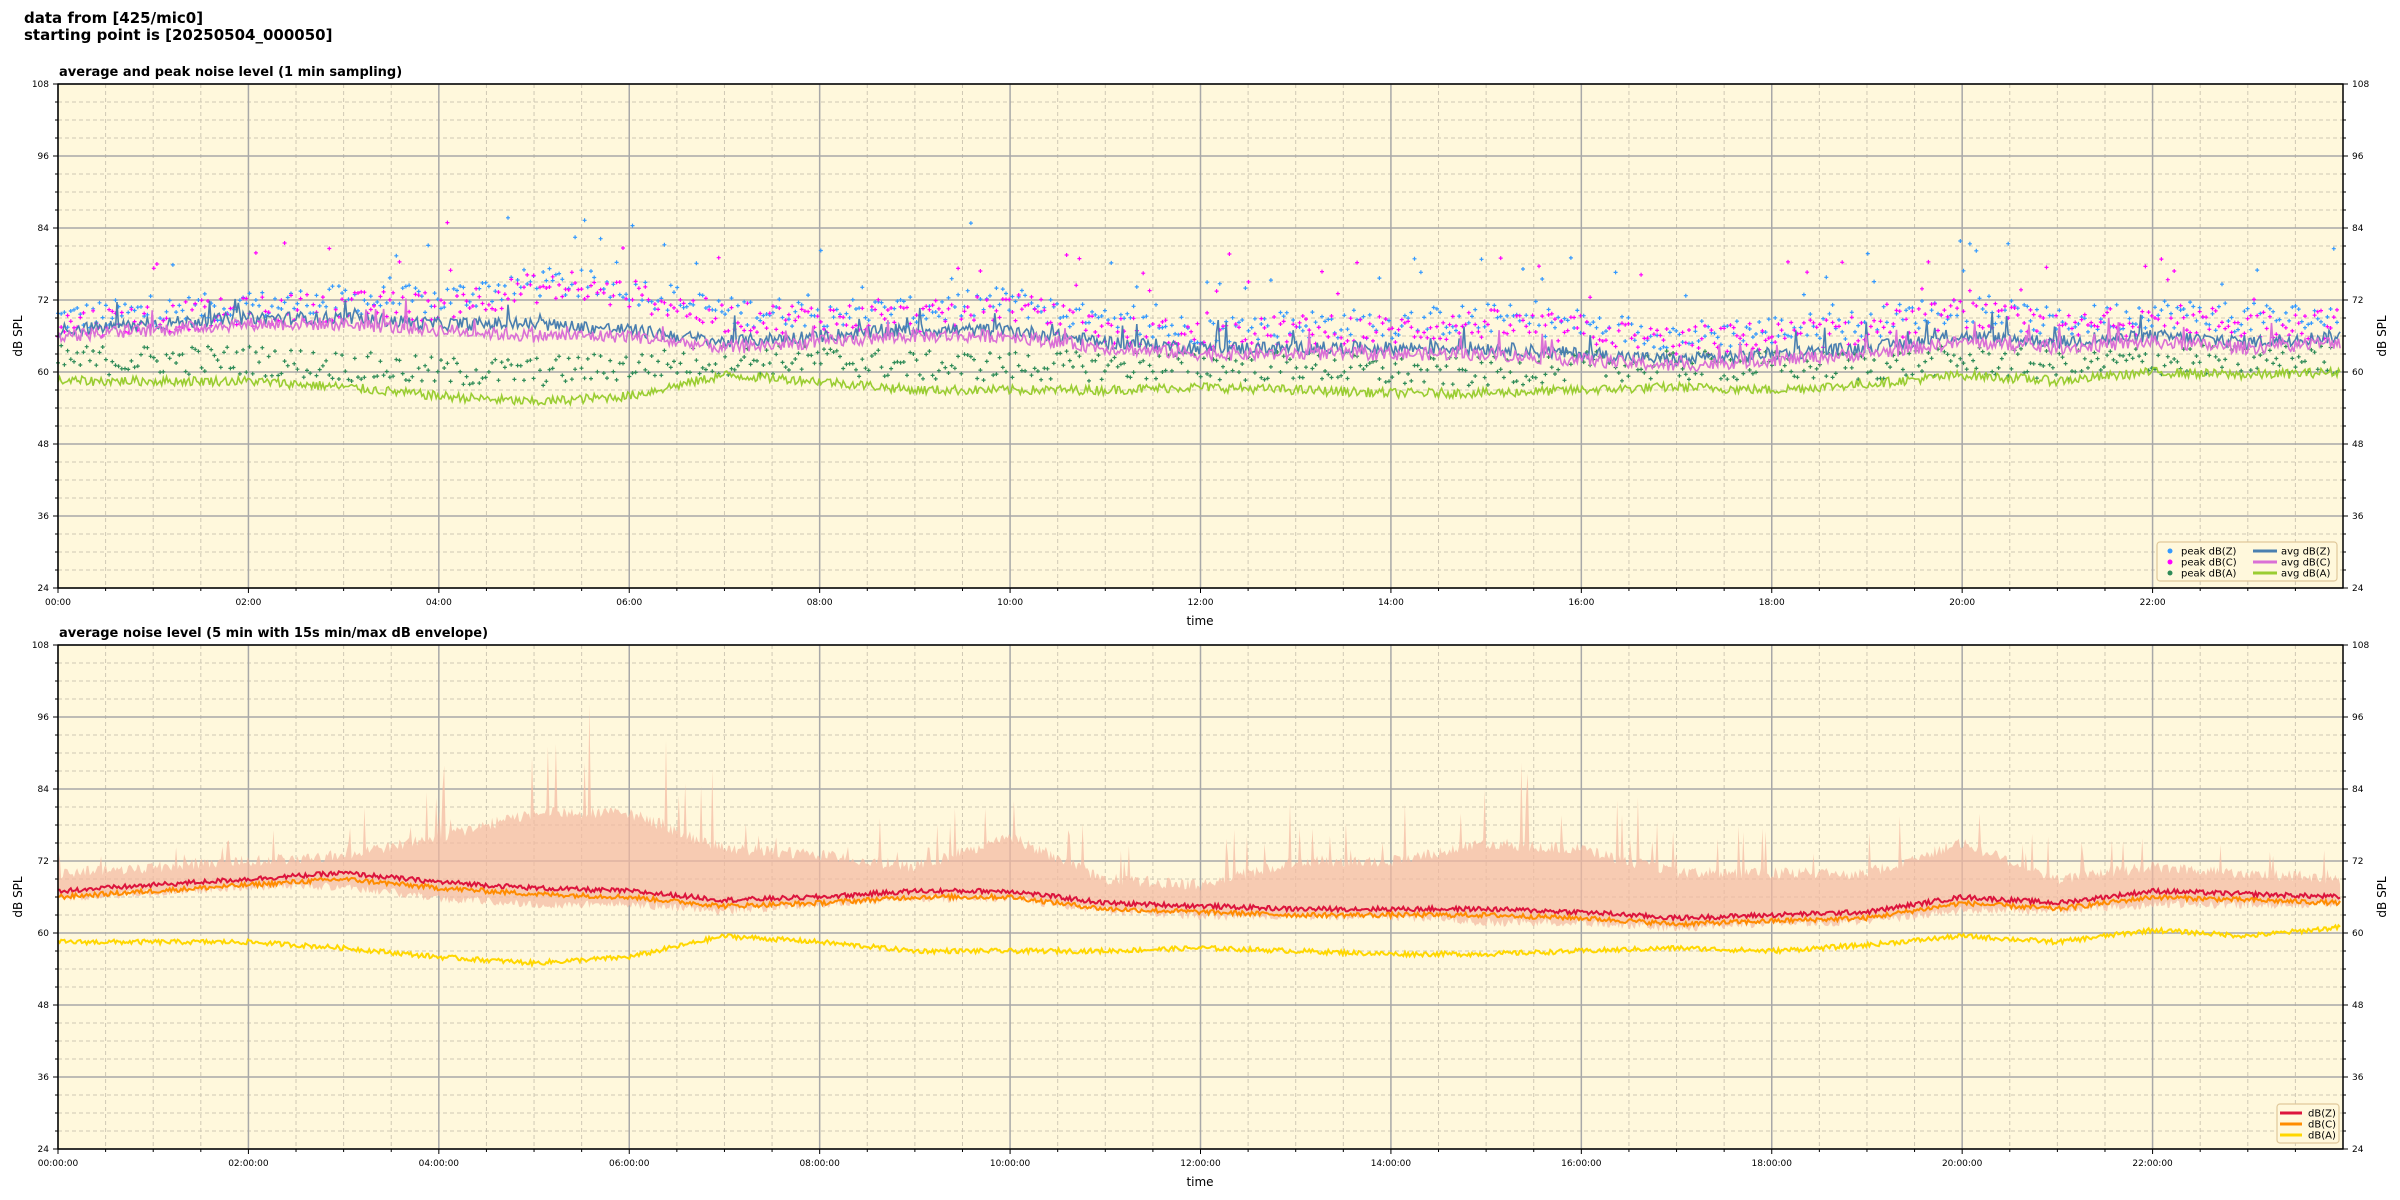  What do you see at coordinates (58, 603) in the screenshot?
I see `x-tick-label: 00:00` at bounding box center [58, 603].